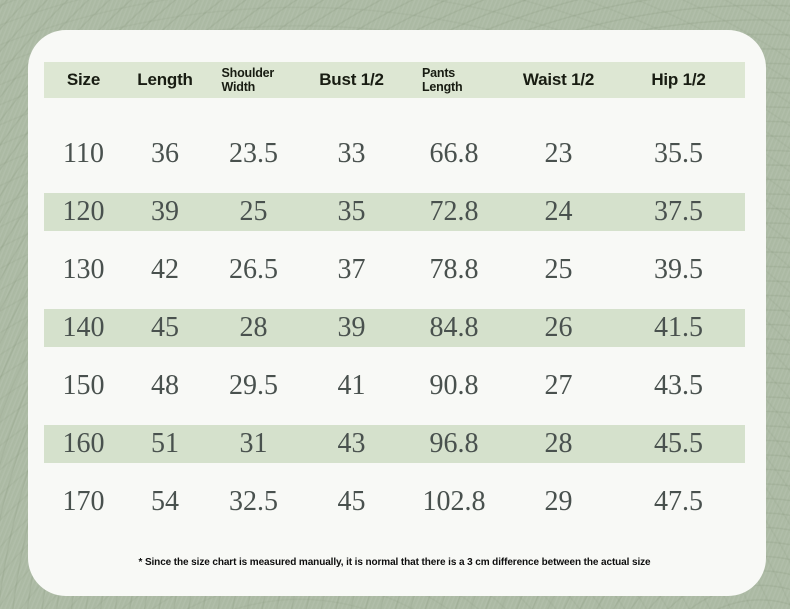 Image resolution: width=790 pixels, height=609 pixels. What do you see at coordinates (165, 269) in the screenshot?
I see `table-cell: 42` at bounding box center [165, 269].